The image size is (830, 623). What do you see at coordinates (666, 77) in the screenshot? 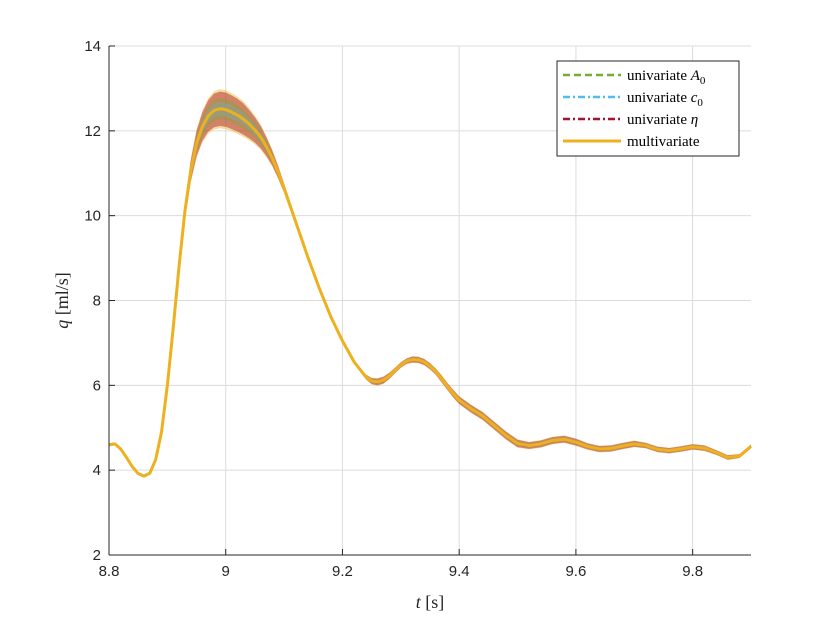
I see `legend-label: univariate A0` at bounding box center [666, 77].